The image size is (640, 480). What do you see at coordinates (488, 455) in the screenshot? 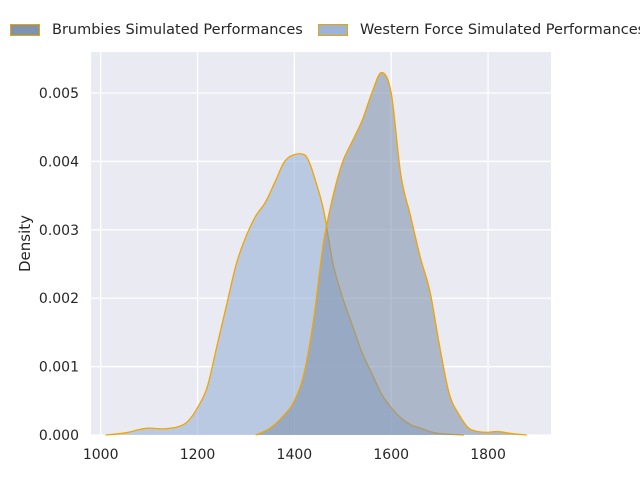
I see `x-tick-label: 1800` at bounding box center [488, 455].